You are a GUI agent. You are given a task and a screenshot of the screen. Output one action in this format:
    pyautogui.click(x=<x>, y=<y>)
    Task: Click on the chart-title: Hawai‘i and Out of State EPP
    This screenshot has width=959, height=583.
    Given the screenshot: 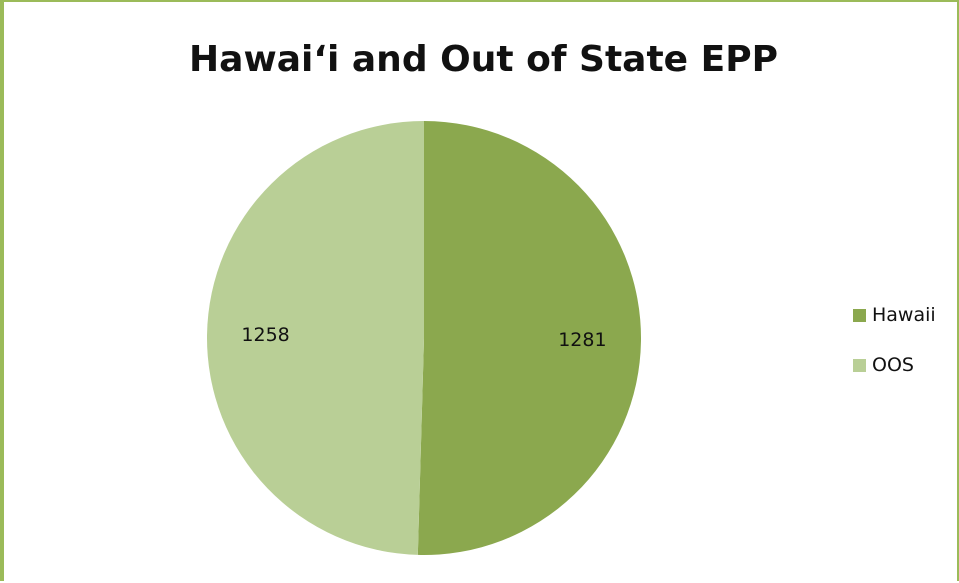 What is the action you would take?
    pyautogui.click(x=483, y=59)
    